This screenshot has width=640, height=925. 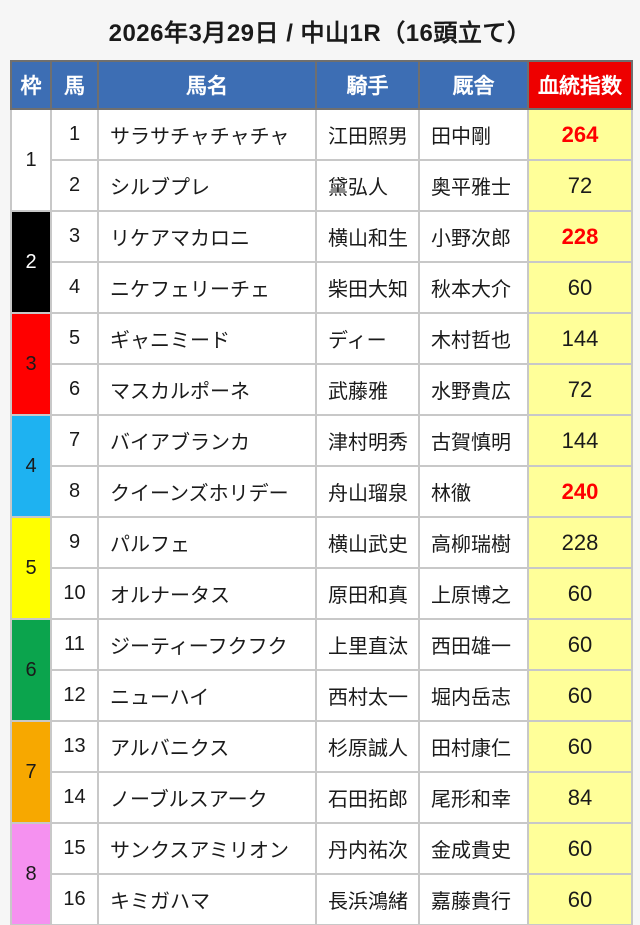 What do you see at coordinates (207, 185) in the screenshot?
I see `horse-name-cell: シルブプレ` at bounding box center [207, 185].